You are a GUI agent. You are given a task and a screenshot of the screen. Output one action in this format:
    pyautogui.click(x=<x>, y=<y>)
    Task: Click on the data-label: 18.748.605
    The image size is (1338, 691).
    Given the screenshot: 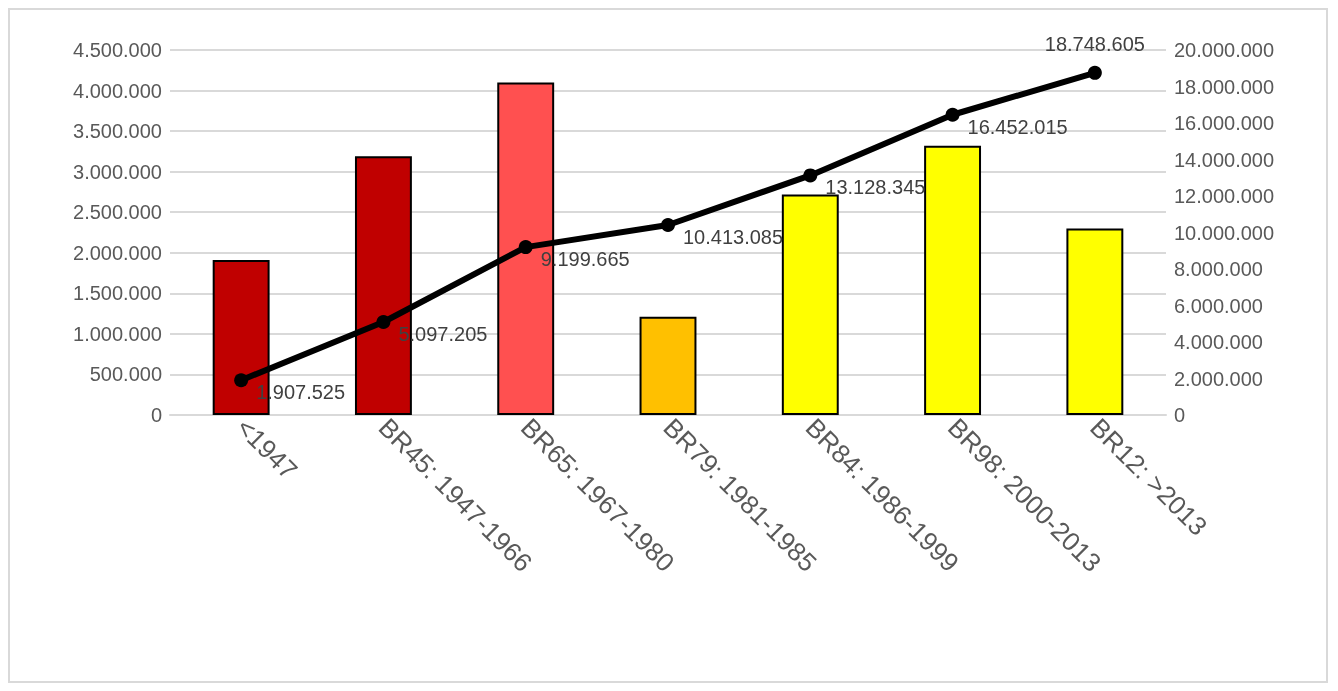 What is the action you would take?
    pyautogui.click(x=1094, y=43)
    